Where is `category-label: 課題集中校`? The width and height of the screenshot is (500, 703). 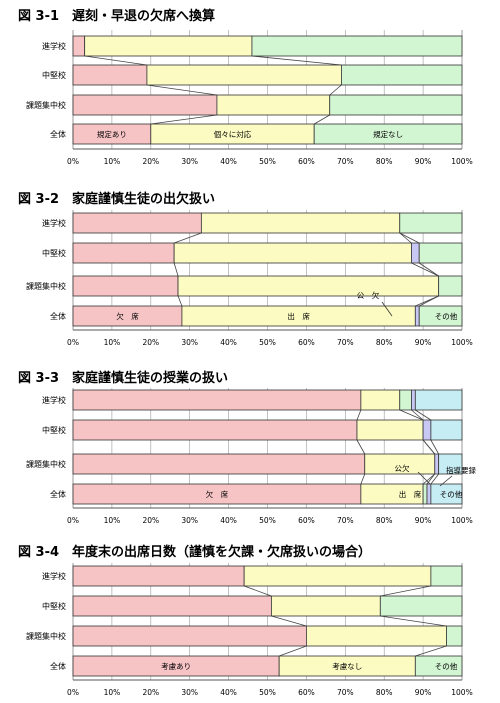
category-label: 課題集中校 is located at coordinates (46, 464).